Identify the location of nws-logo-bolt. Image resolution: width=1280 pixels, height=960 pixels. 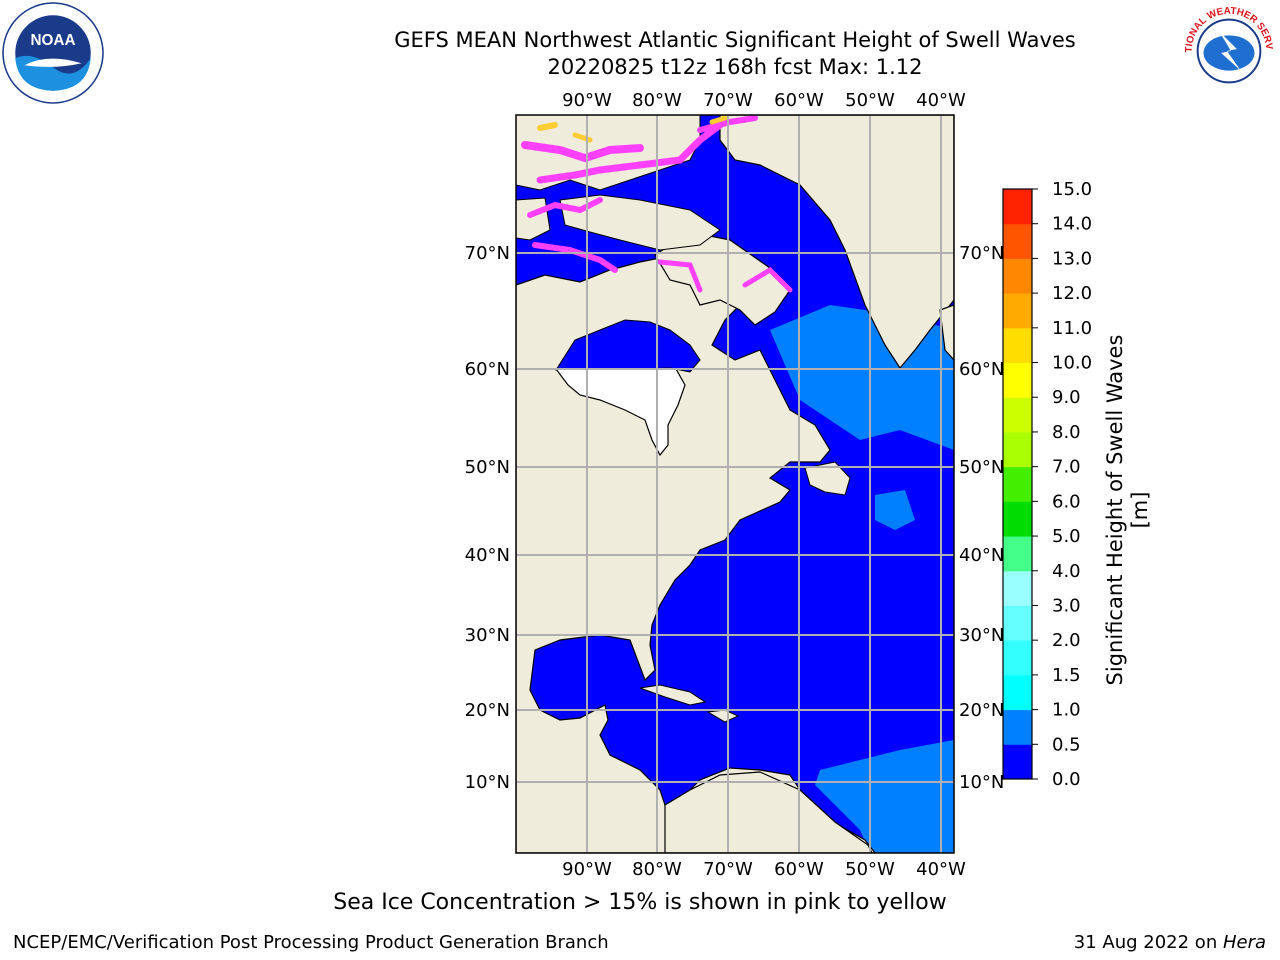
(1230, 51).